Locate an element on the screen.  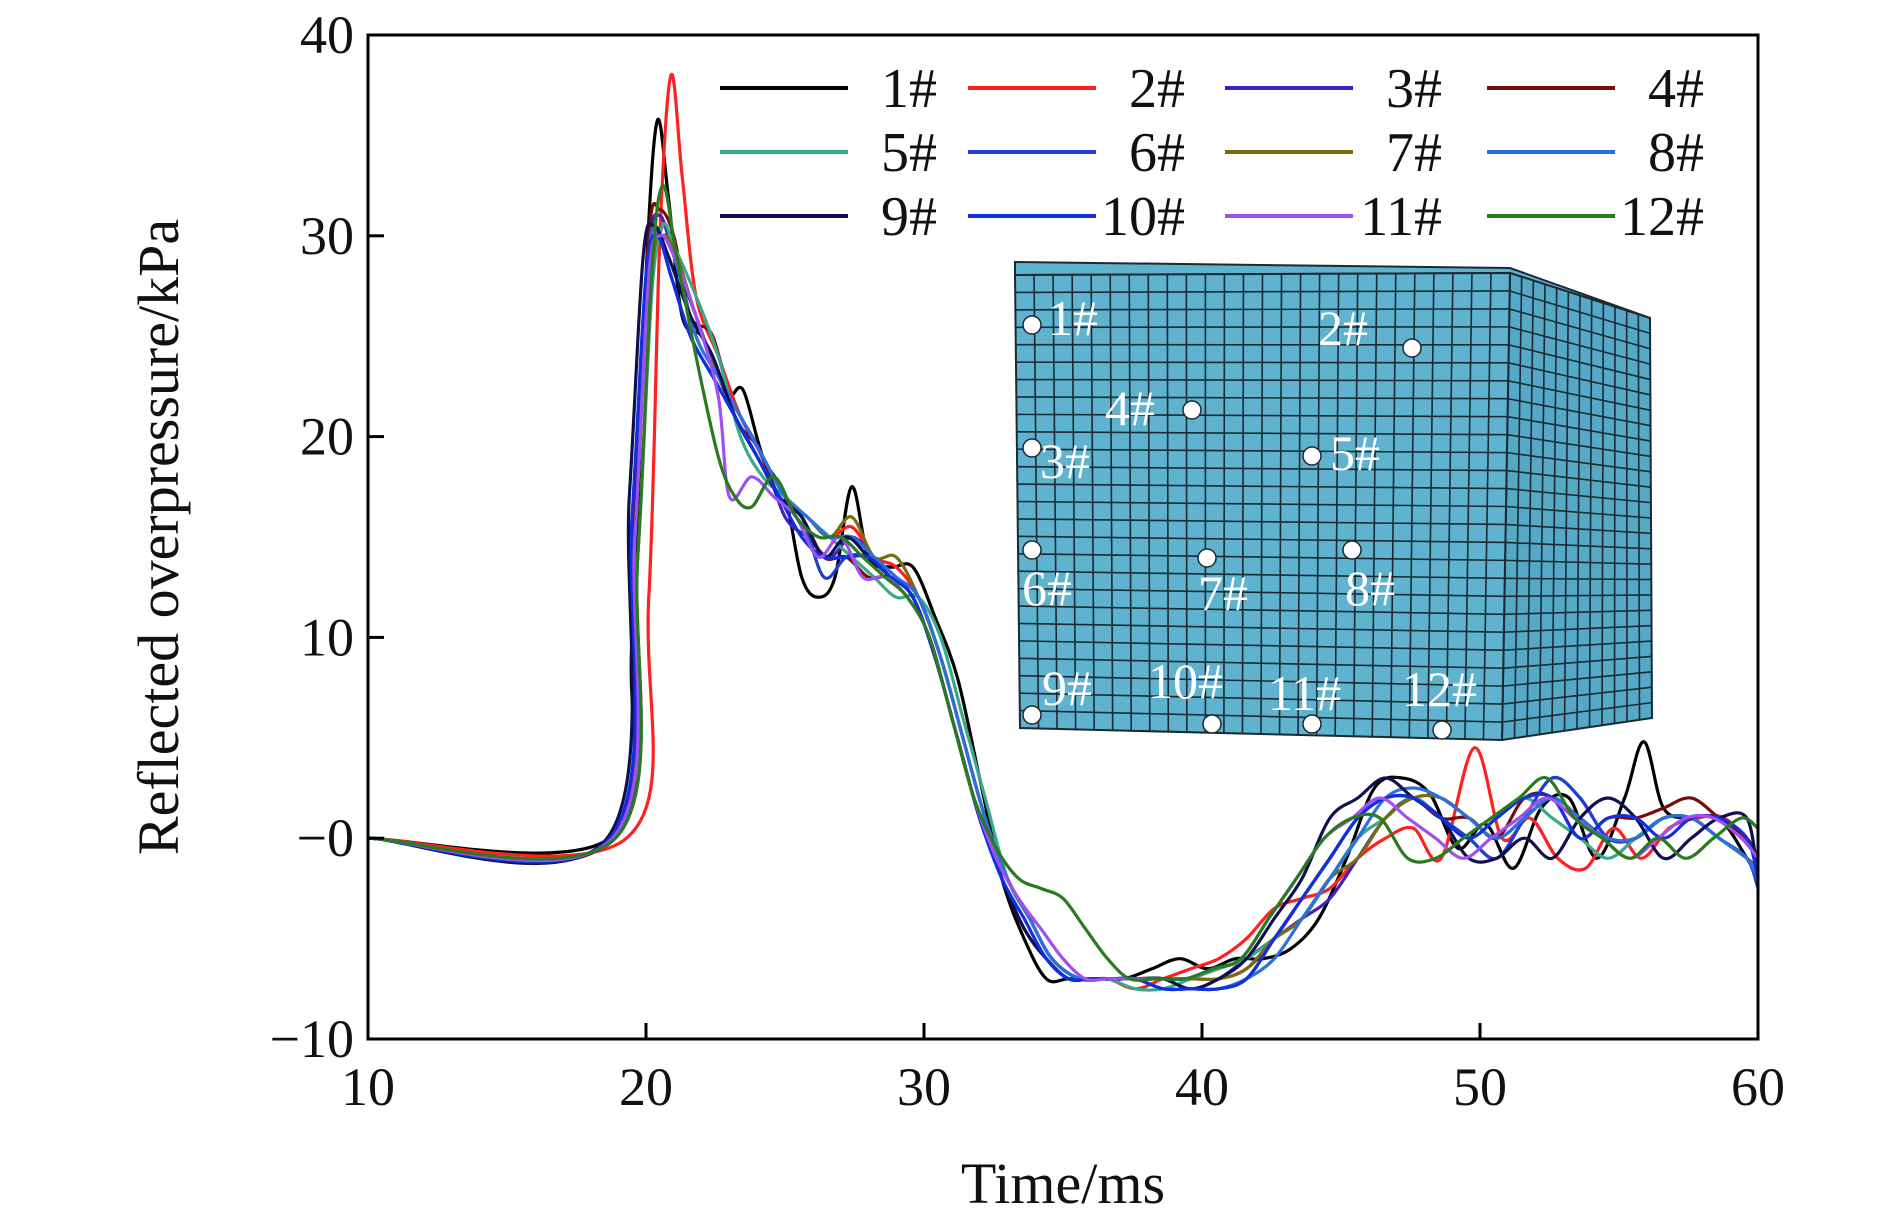
sensor-label-4: 4# is located at coordinates (1130, 408).